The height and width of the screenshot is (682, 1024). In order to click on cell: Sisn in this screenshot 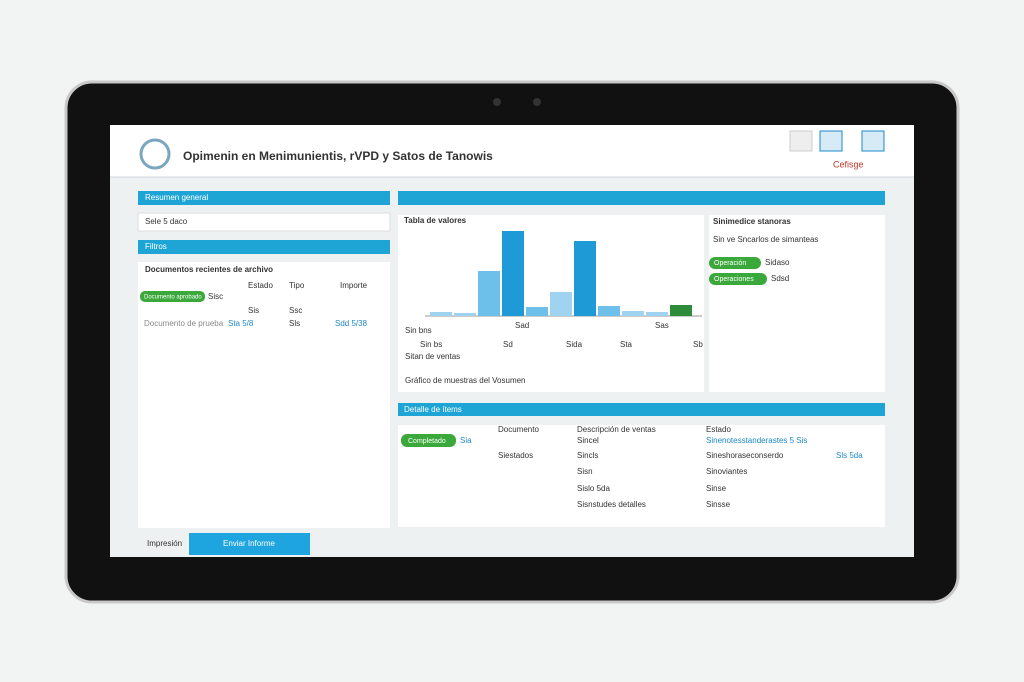, I will do `click(585, 471)`.